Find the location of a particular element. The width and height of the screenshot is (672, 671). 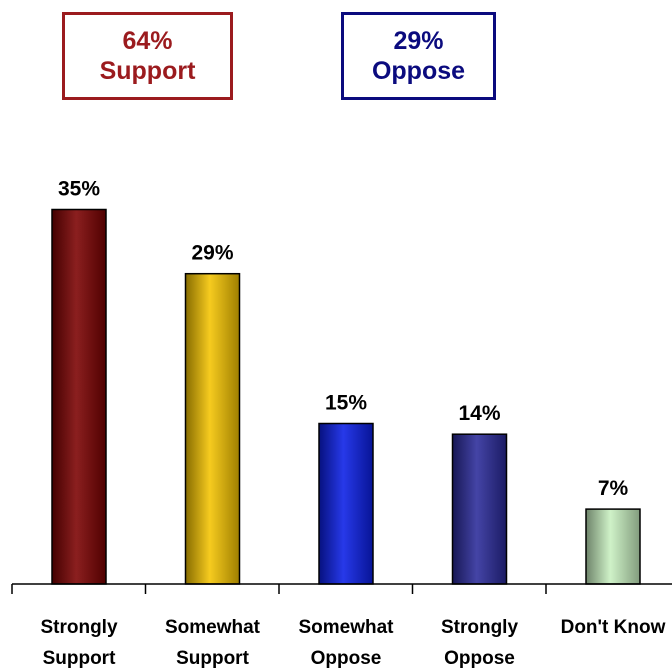

x-tick-label-1: Somewhat Support is located at coordinates (213, 643).